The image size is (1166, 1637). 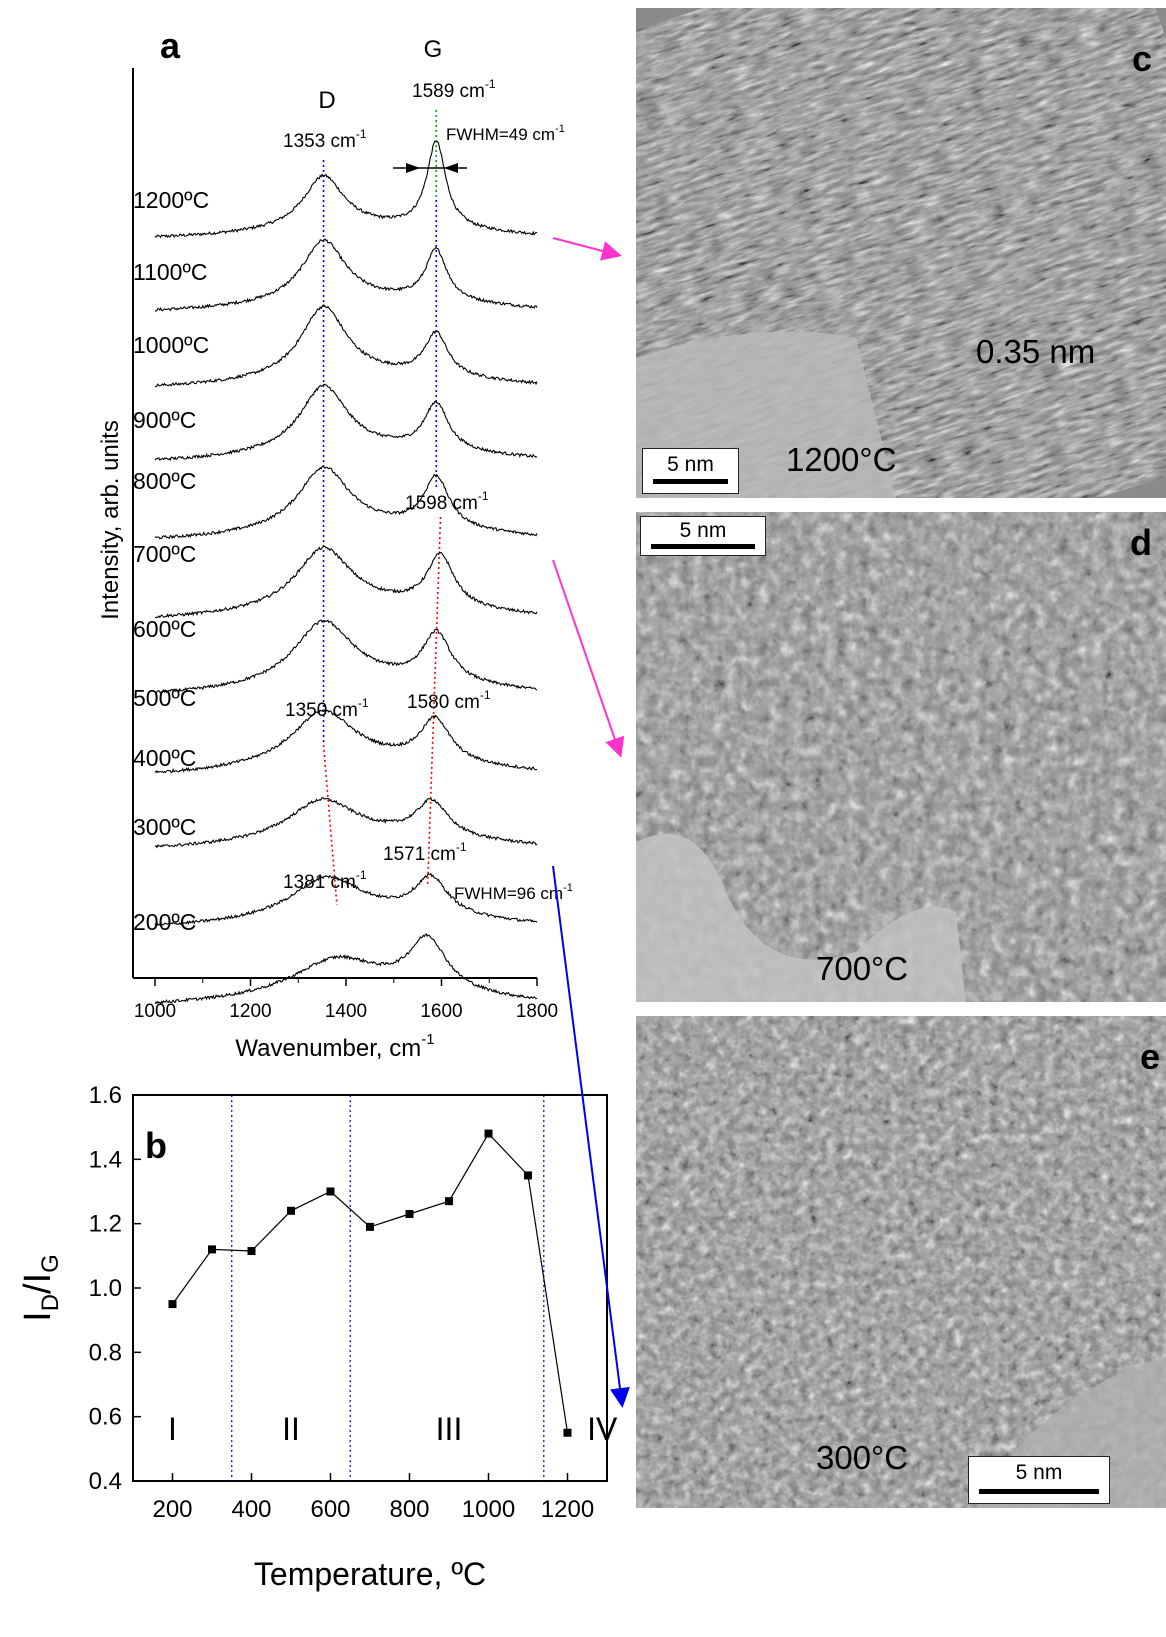 I want to click on annotation-1598: 1598 cm-1, so click(x=447, y=501).